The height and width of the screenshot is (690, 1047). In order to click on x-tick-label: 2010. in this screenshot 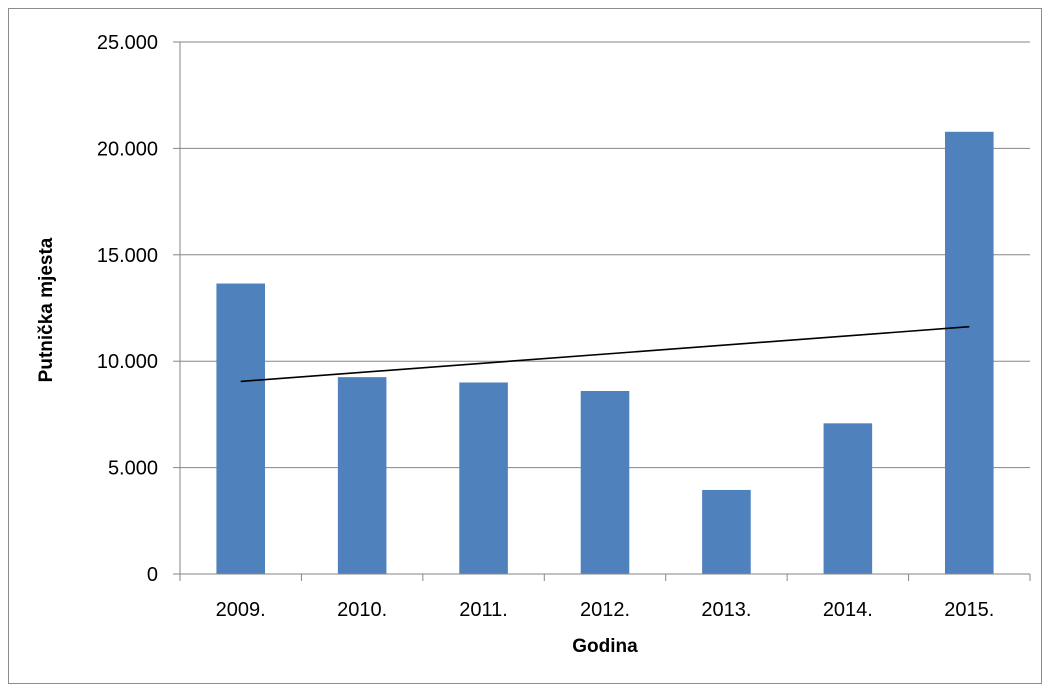, I will do `click(362, 610)`.